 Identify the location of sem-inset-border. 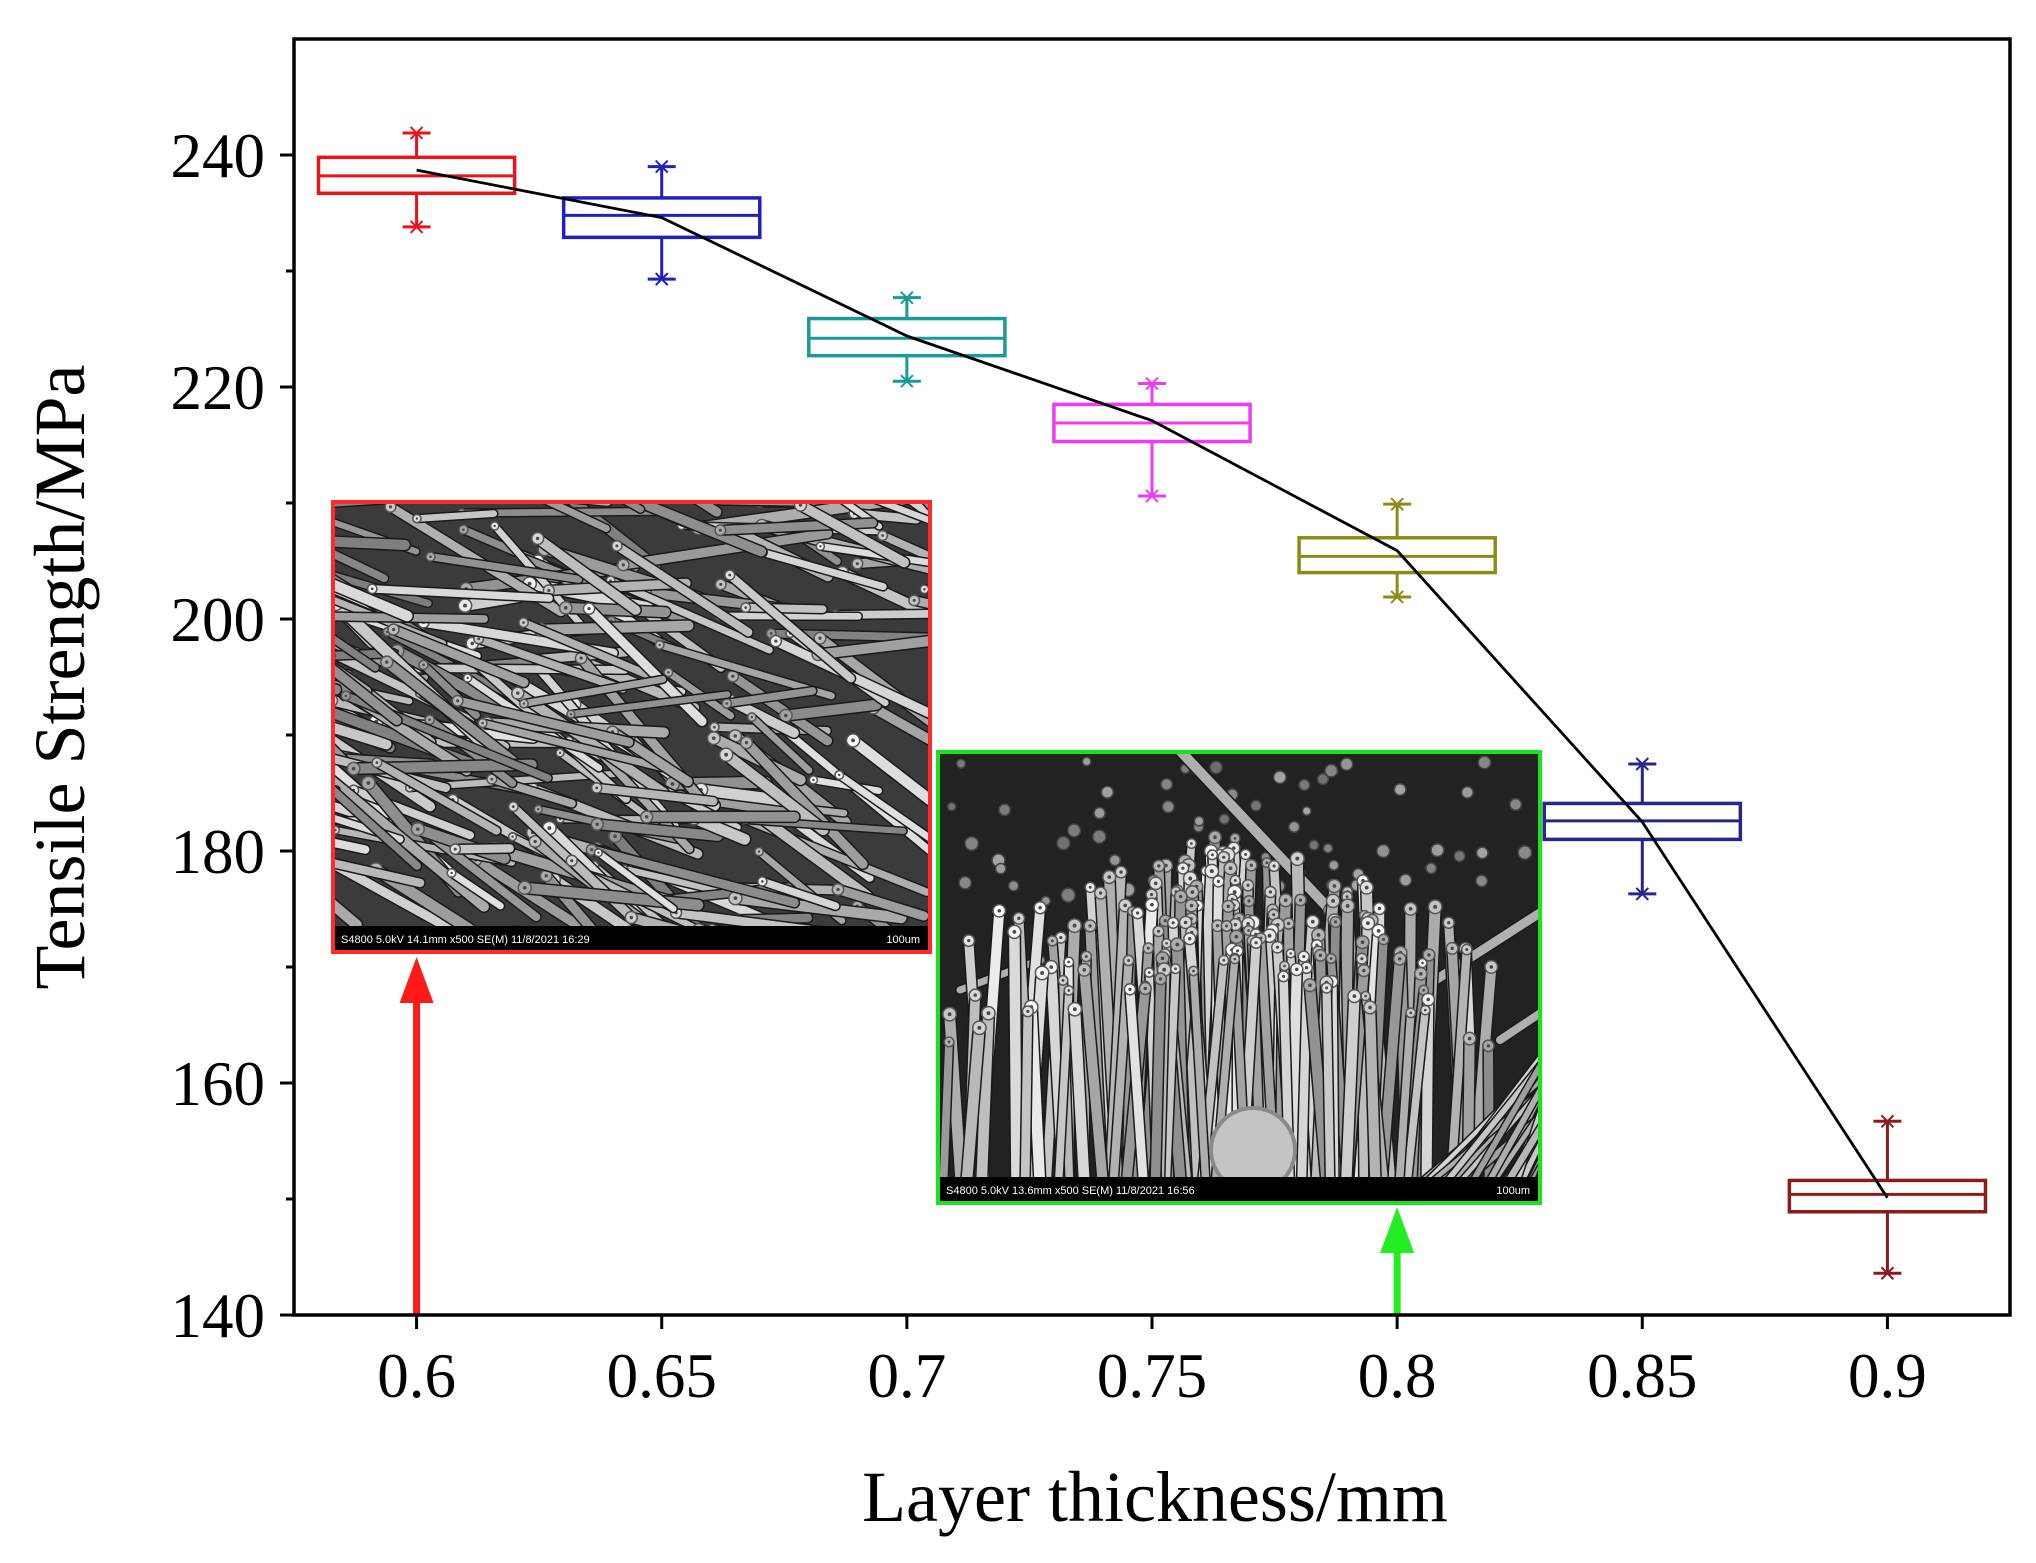
(1239, 977).